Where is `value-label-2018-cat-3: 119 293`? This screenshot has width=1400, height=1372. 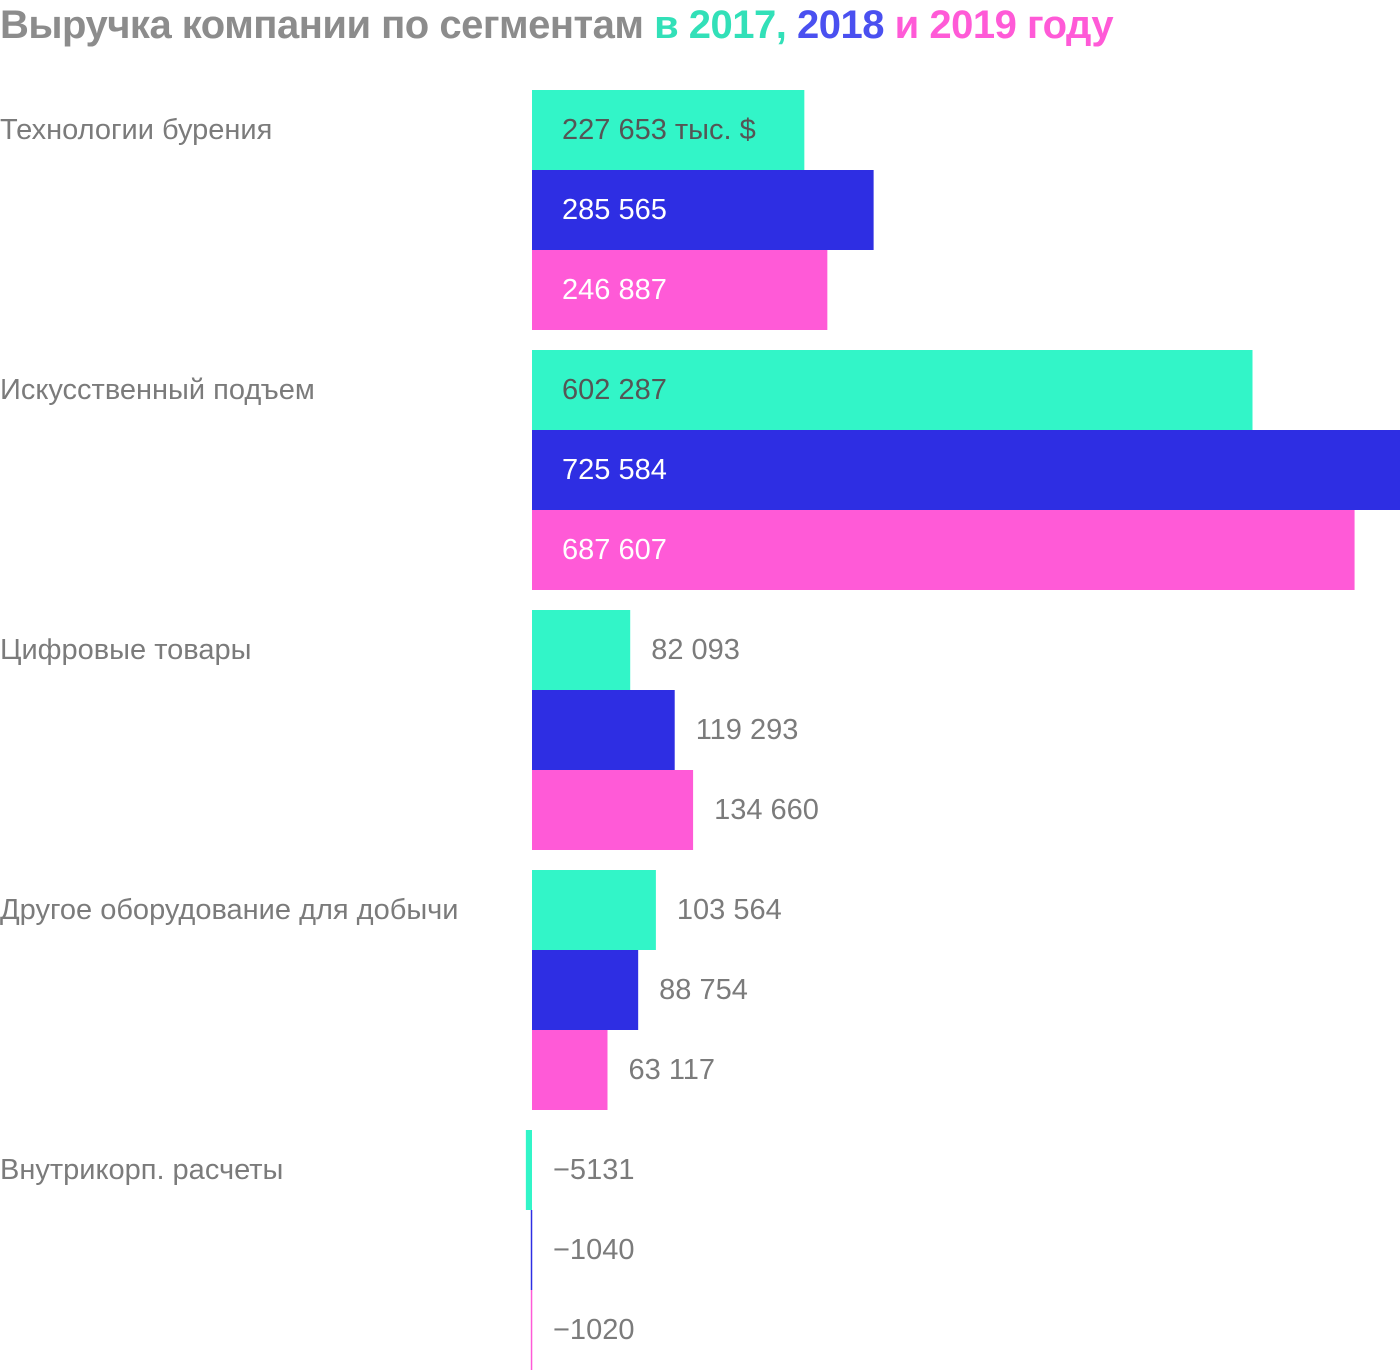
value-label-2018-cat-3: 119 293 is located at coordinates (747, 730).